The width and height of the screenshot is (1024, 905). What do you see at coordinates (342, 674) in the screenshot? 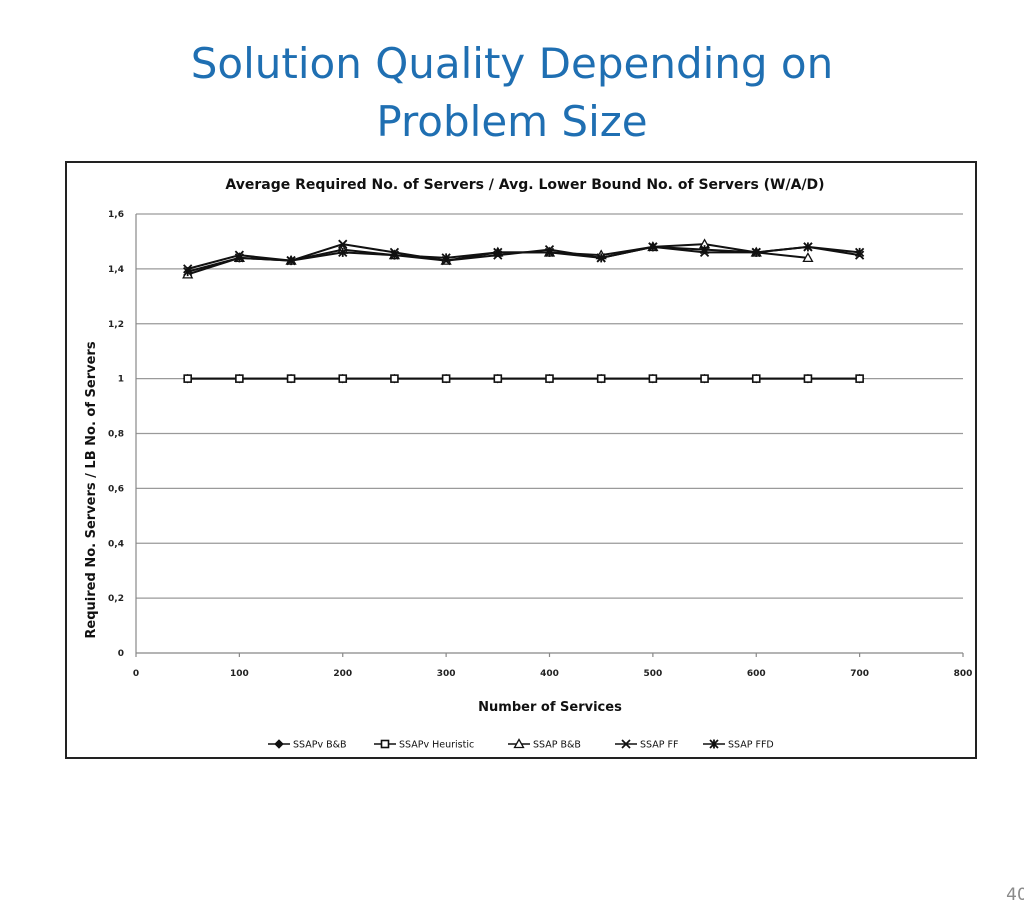
I see `x-tick-label: 200` at bounding box center [342, 674].